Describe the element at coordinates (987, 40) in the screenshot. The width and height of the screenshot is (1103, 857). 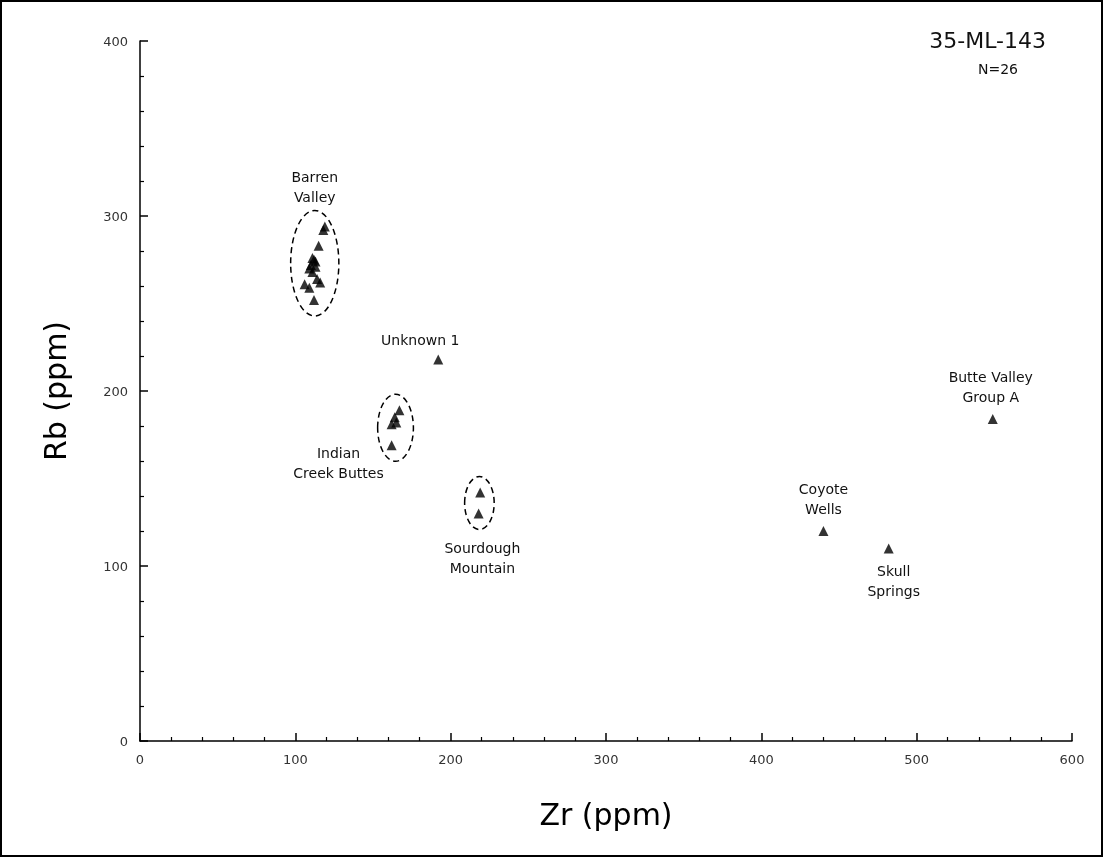
I see `chart-title: 35-ML-143` at that location.